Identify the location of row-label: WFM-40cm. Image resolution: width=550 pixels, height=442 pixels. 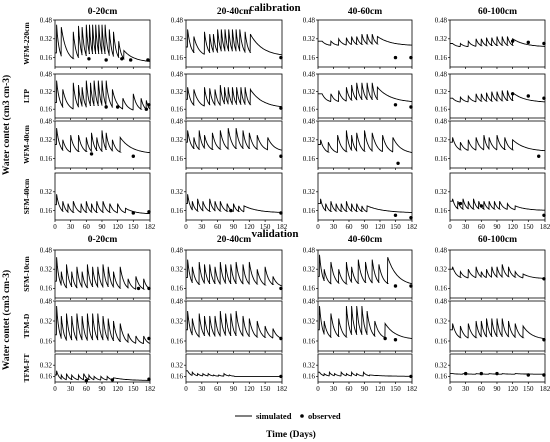
(26, 143).